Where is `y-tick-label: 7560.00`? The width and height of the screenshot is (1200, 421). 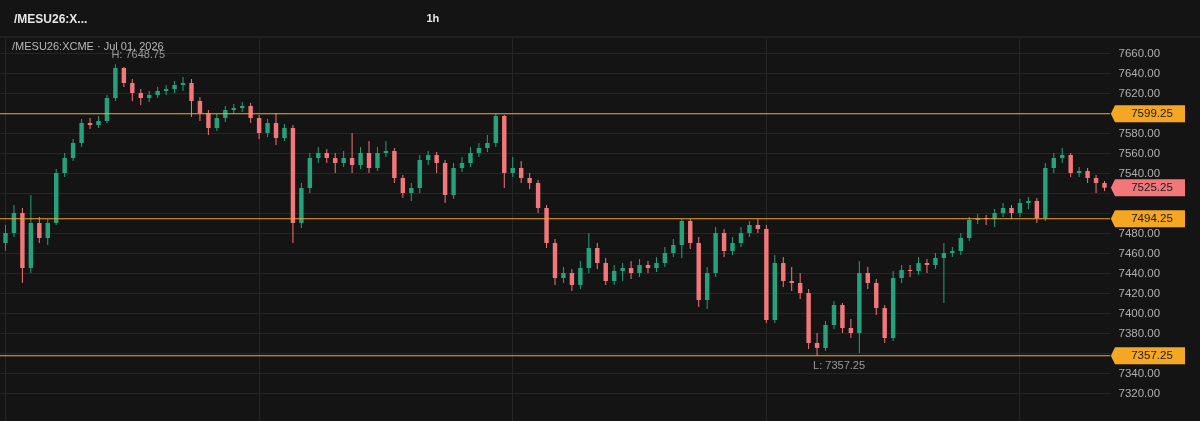 y-tick-label: 7560.00 is located at coordinates (1139, 152).